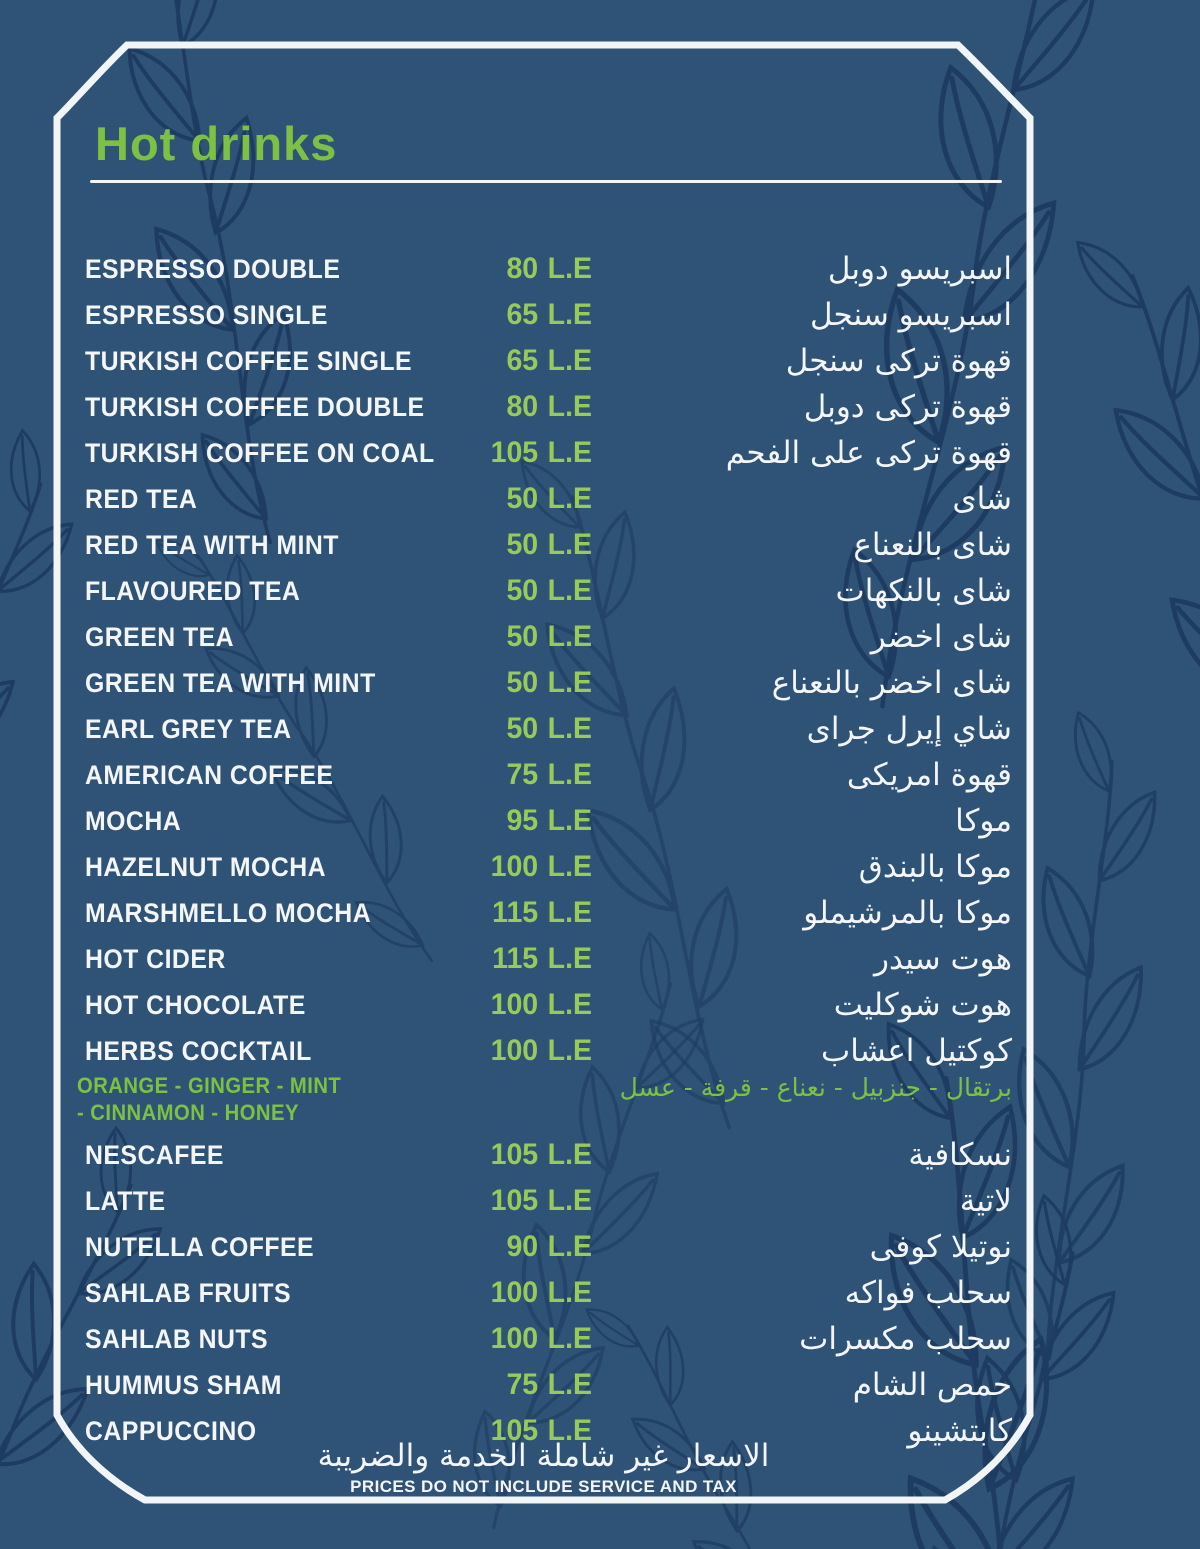 This screenshot has width=1200, height=1549. Describe the element at coordinates (905, 1339) in the screenshot. I see `item-name-ar: سحلب مكسرات` at that location.